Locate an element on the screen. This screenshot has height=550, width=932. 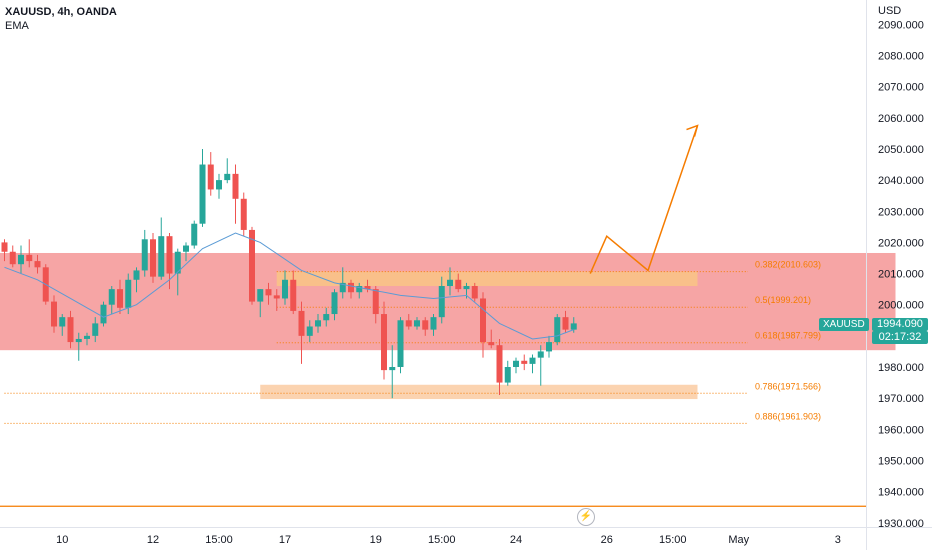
time-tick-label: 19 is located at coordinates (376, 540).